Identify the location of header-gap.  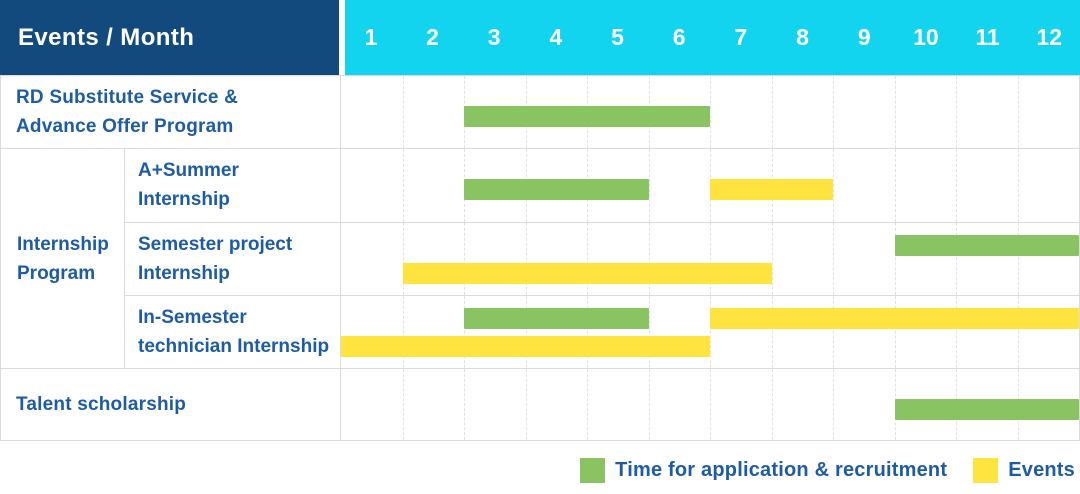
(342, 37).